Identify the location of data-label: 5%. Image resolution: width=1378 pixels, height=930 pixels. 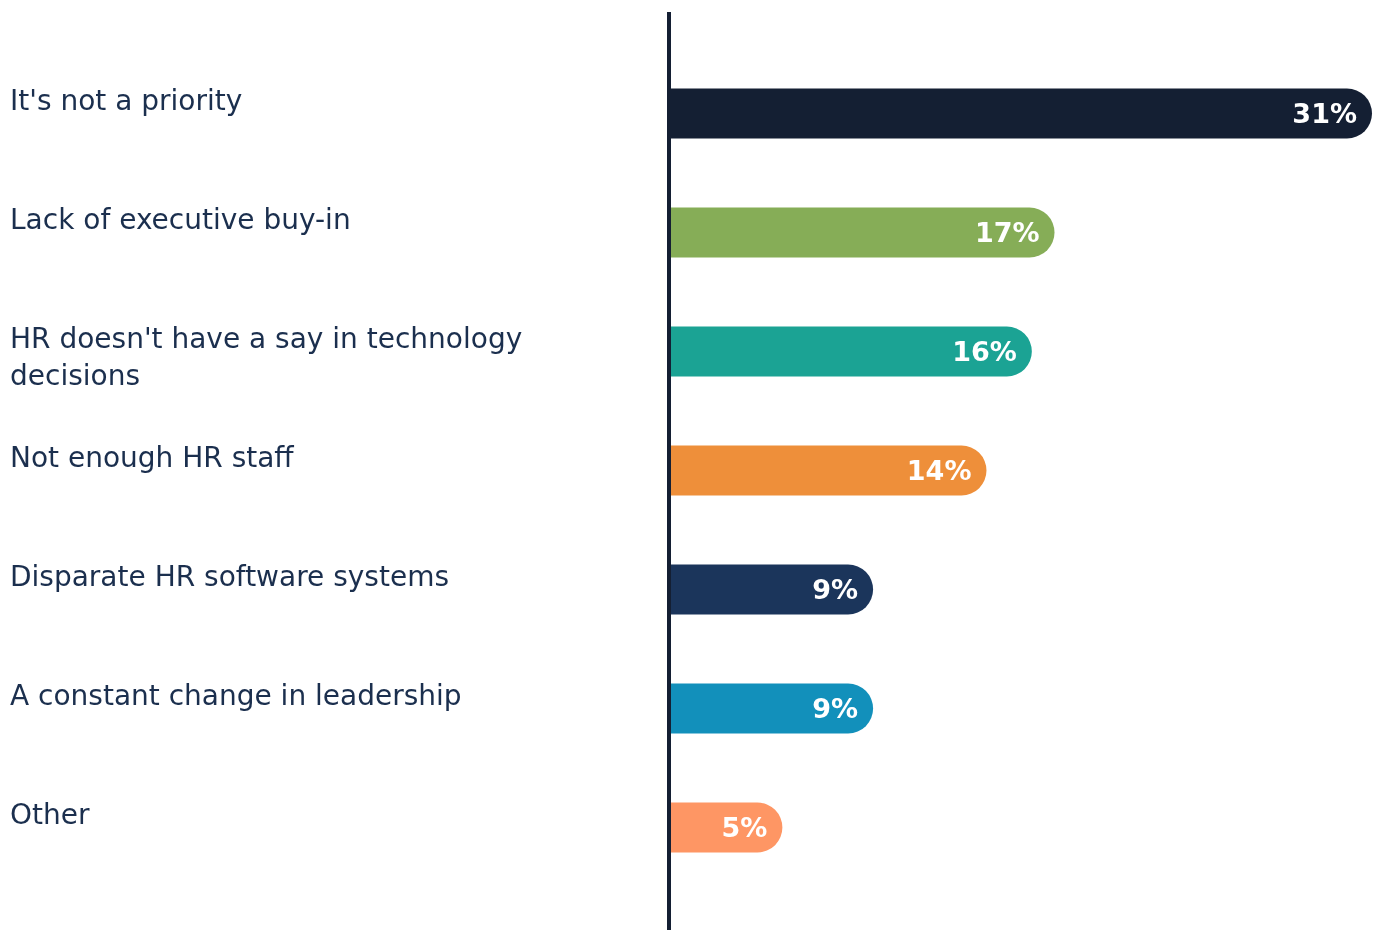
(744, 828).